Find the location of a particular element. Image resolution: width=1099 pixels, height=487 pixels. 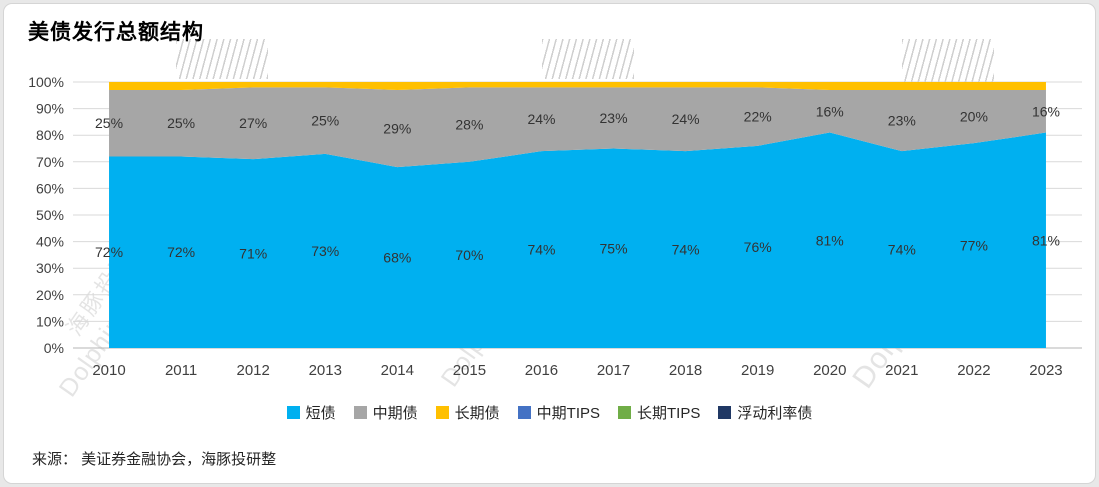

svg-text: 27% is located at coordinates (253, 123).